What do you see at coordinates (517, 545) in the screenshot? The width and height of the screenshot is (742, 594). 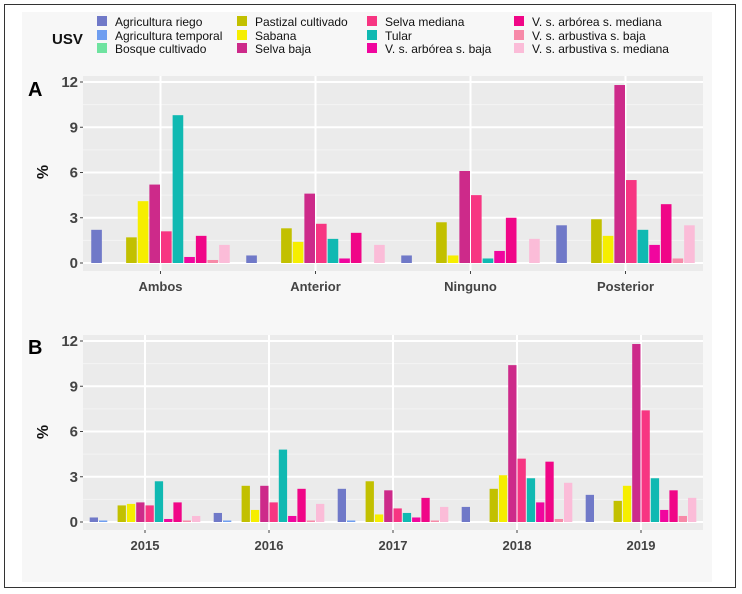 I see `x-tick-label: 2018` at bounding box center [517, 545].